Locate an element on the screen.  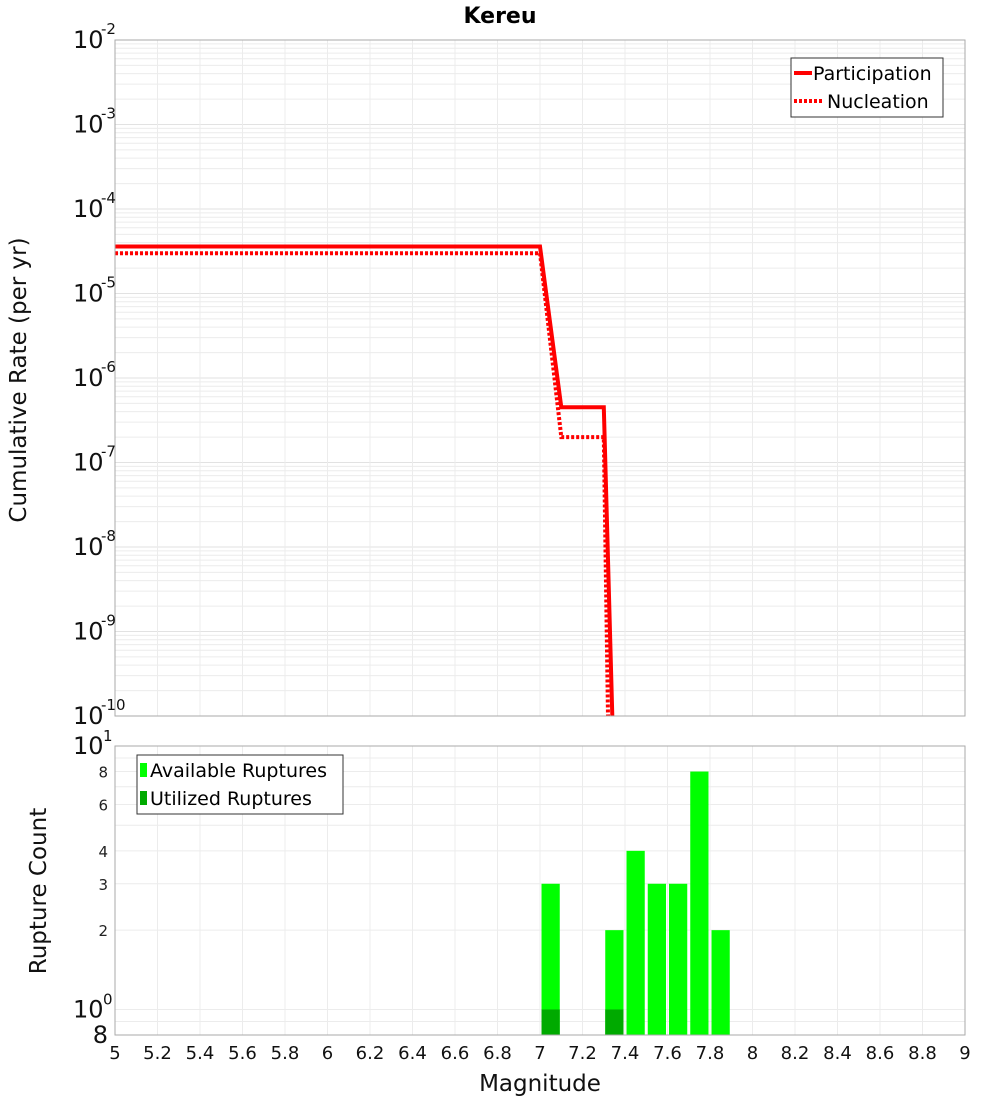
x-tick-label: 6.6 is located at coordinates (455, 1053).